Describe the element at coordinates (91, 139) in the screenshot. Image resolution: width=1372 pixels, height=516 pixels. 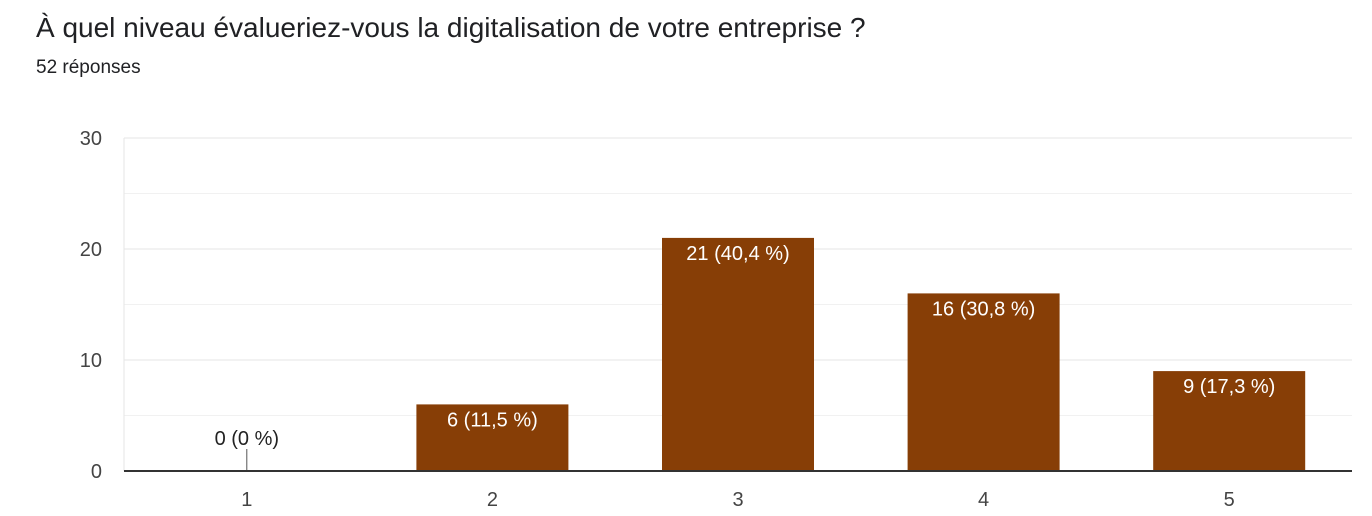
I see `y-tick-label: 30` at that location.